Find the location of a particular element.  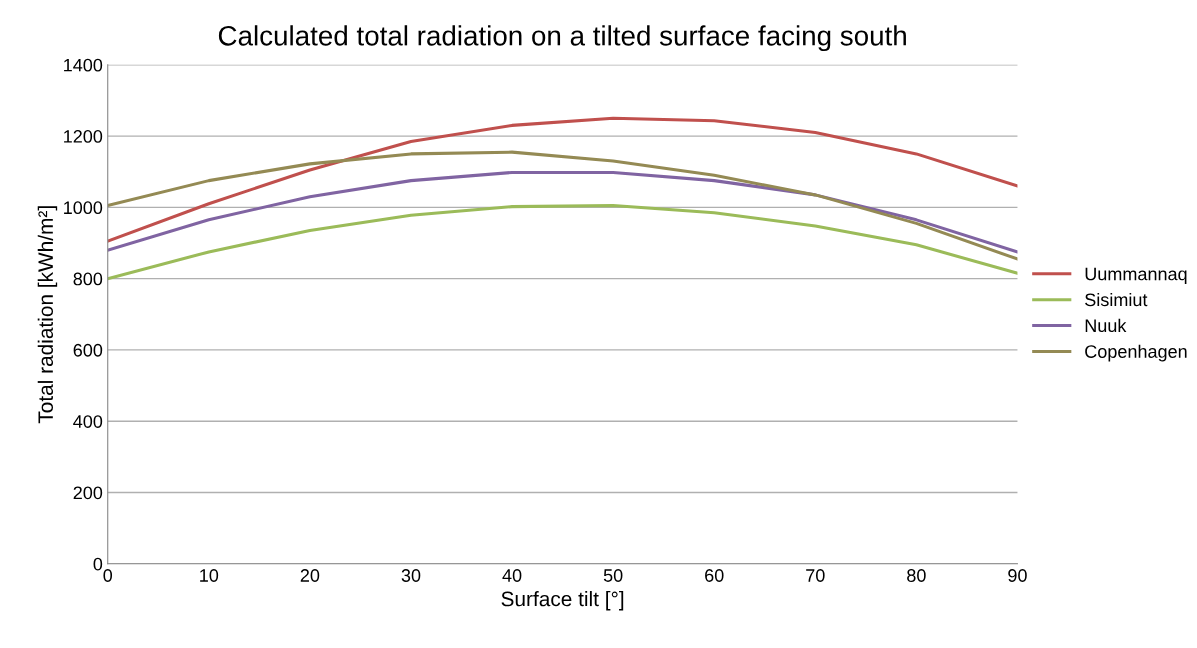

chart-title: Calculated total radiation on a tilted surface facing south is located at coordinates (562, 38).